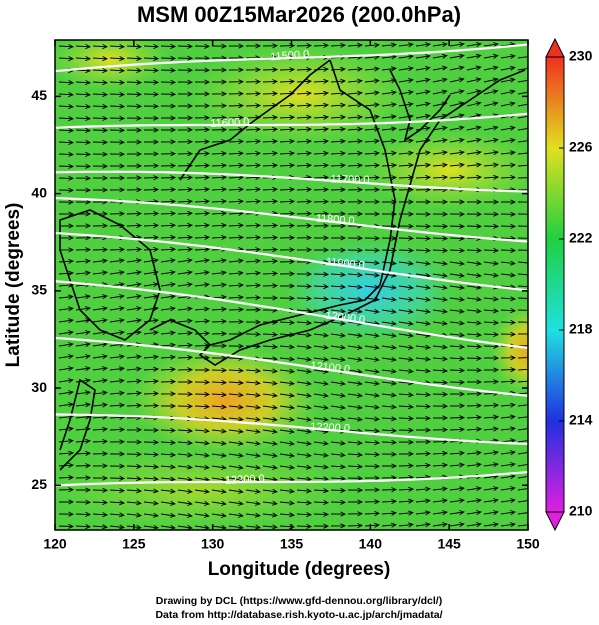 The width and height of the screenshot is (599, 625). Describe the element at coordinates (39, 484) in the screenshot. I see `y-tick-label: 25` at that location.